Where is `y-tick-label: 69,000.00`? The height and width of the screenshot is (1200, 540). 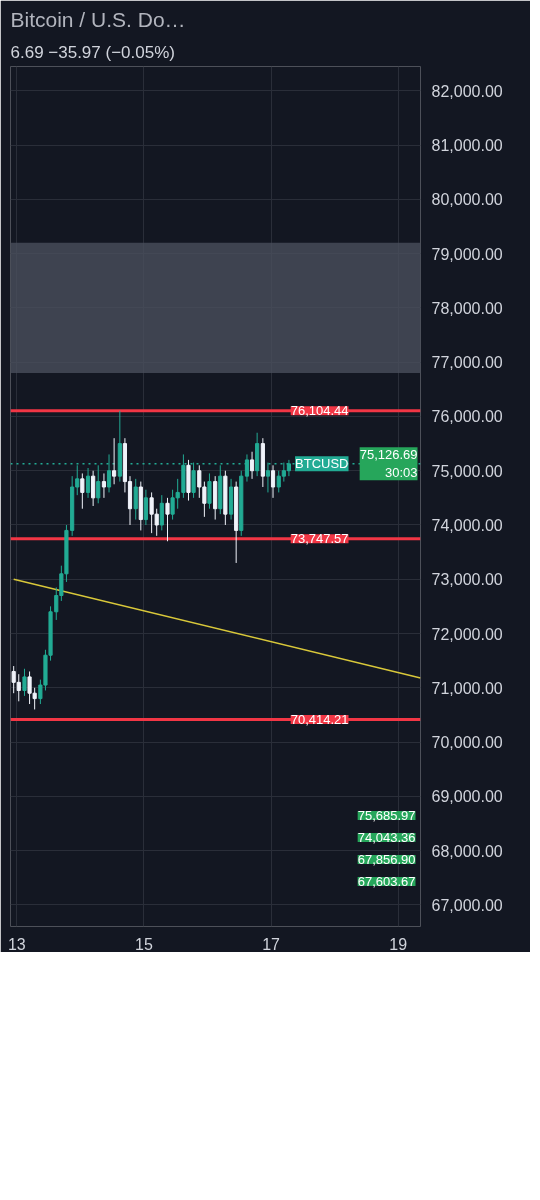
y-tick-label: 69,000.00 is located at coordinates (467, 797).